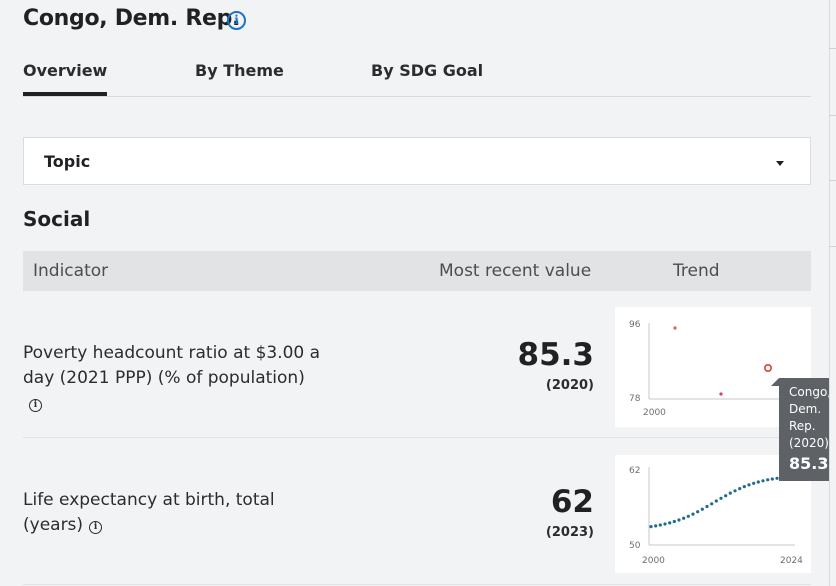 Image resolution: width=836 pixels, height=586 pixels. I want to click on header-trend: Trend, so click(696, 271).